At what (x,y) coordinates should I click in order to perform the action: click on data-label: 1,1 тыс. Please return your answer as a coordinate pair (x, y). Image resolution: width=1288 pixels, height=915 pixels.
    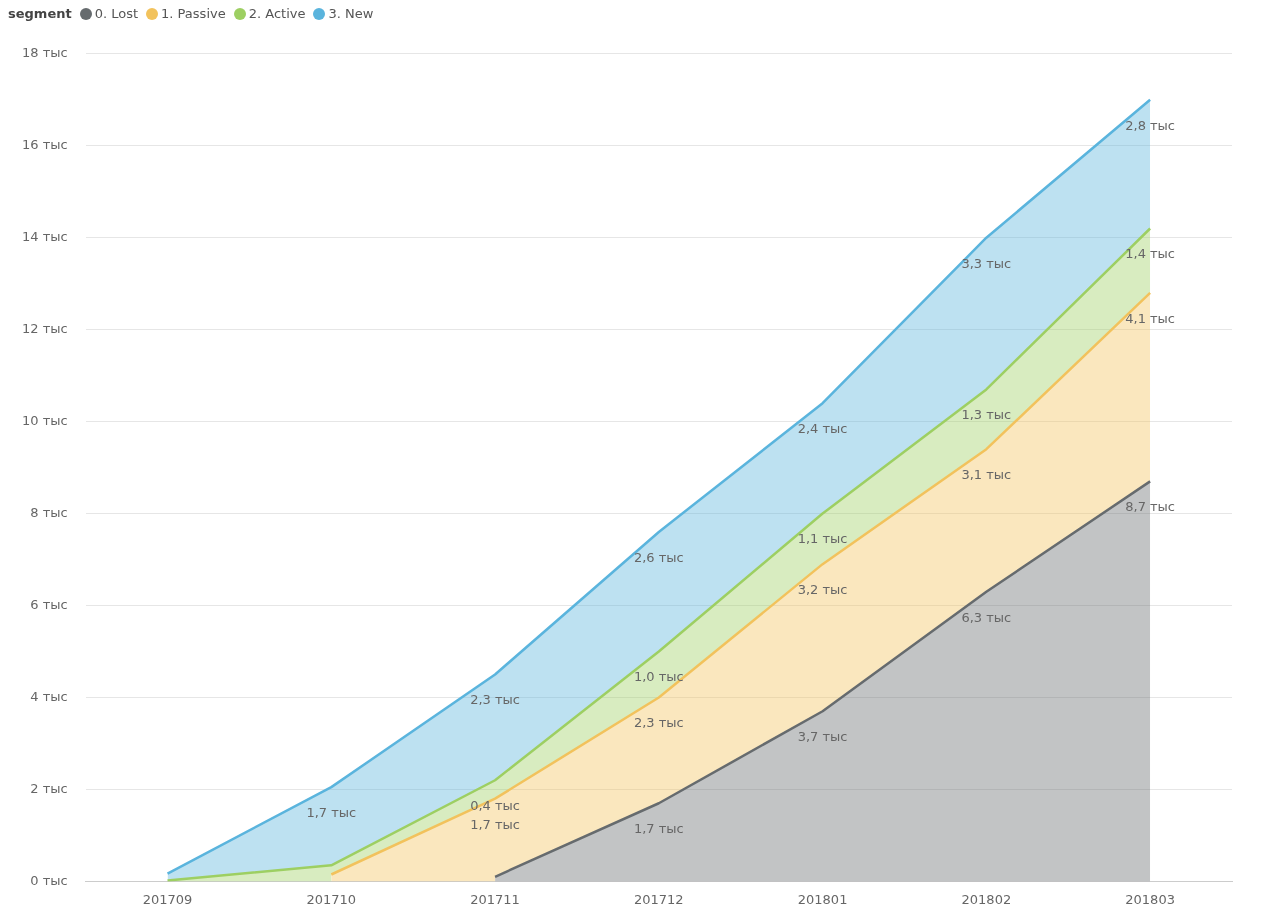
    Looking at the image, I should click on (822, 539).